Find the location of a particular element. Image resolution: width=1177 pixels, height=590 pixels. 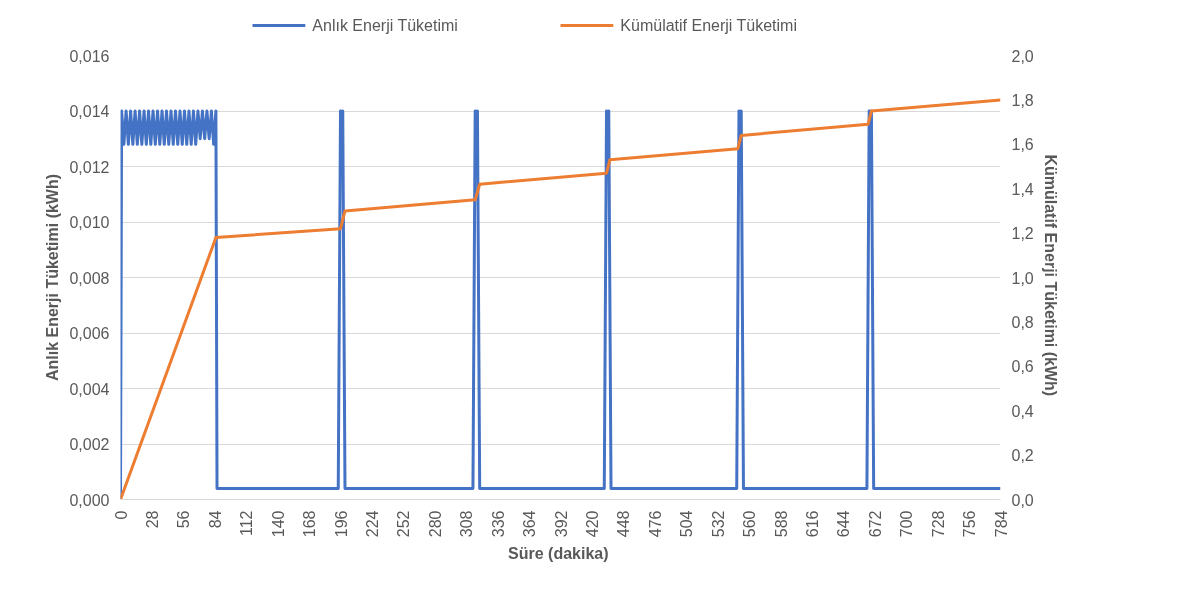

x-tick-label: 392 is located at coordinates (561, 524).